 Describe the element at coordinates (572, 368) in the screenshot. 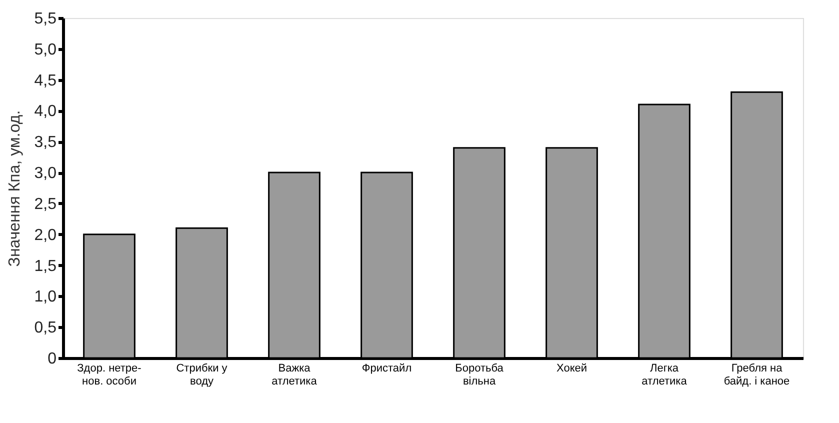

I see `x-tick-label: Хокей` at that location.